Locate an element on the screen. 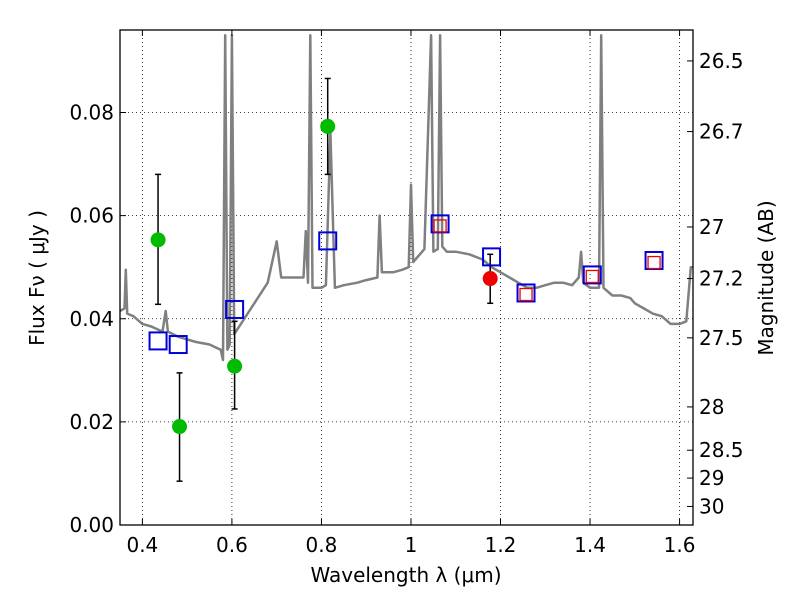  right-axis-label: Magnitude (AB) is located at coordinates (766, 277).